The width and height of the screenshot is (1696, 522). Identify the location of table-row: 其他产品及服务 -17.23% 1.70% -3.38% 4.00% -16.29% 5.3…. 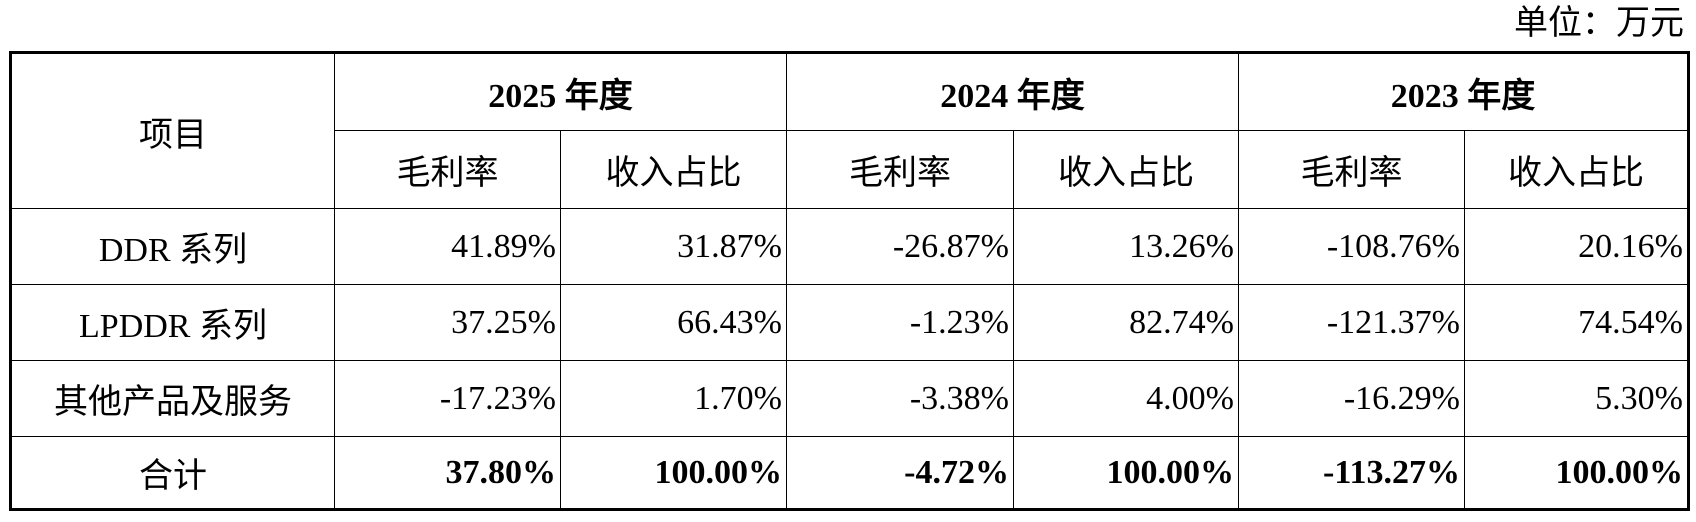
(849, 398).